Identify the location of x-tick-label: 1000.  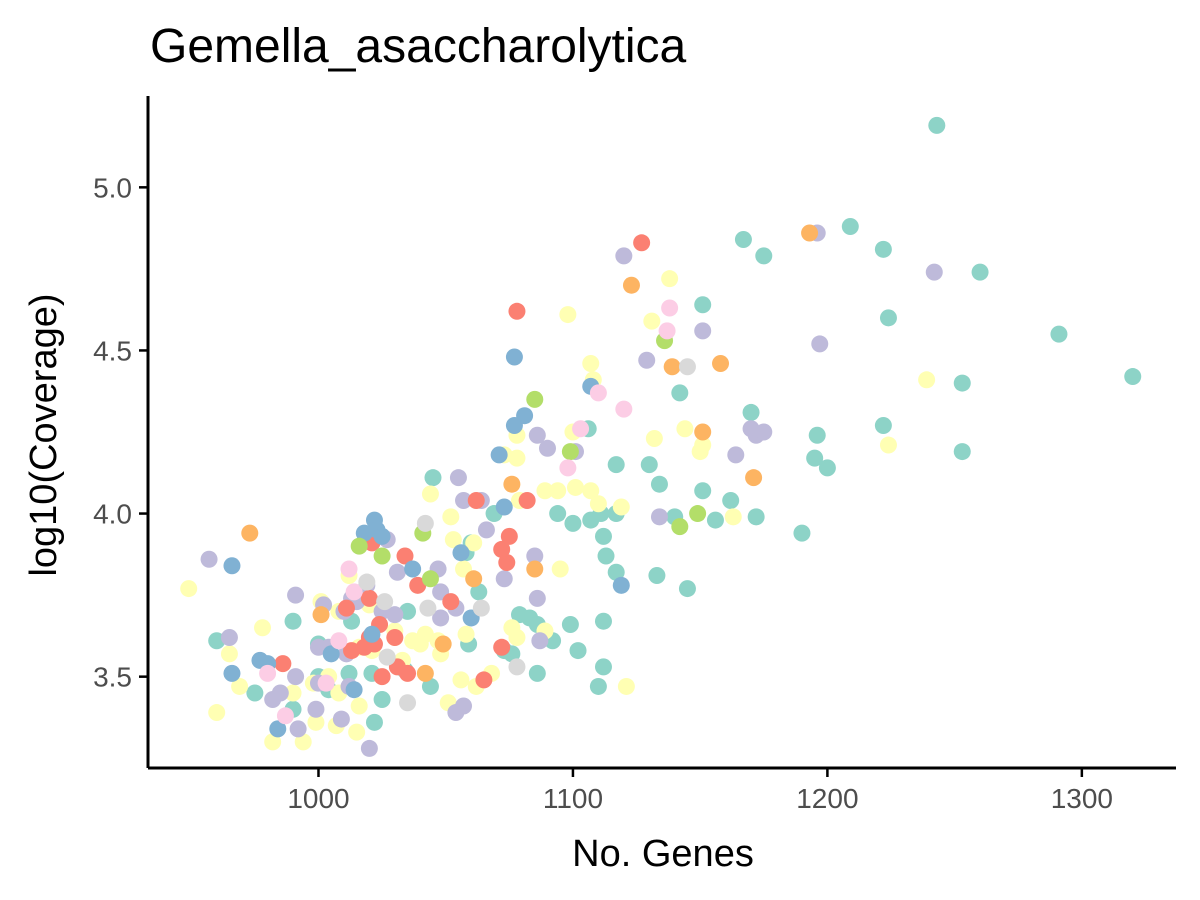
(318, 798).